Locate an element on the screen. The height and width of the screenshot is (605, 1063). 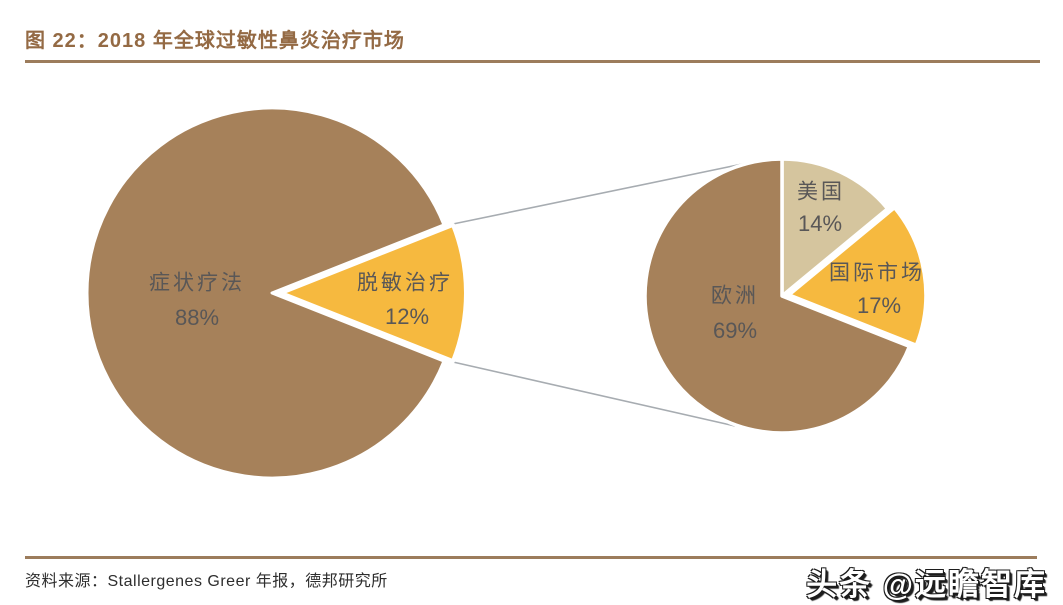
slice-pct-symptomatic-therapy: 88% is located at coordinates (197, 317).